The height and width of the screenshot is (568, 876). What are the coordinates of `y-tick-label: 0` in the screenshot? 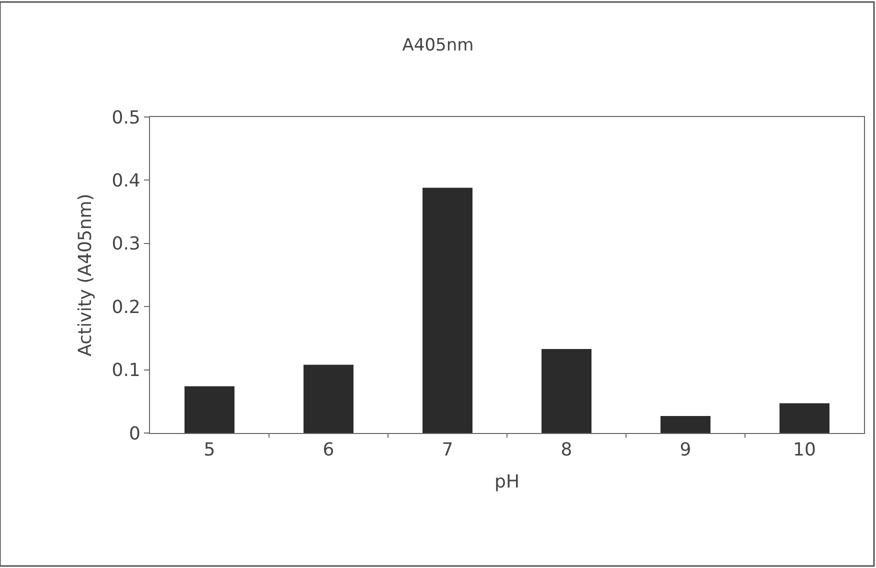 It's located at (134, 433).